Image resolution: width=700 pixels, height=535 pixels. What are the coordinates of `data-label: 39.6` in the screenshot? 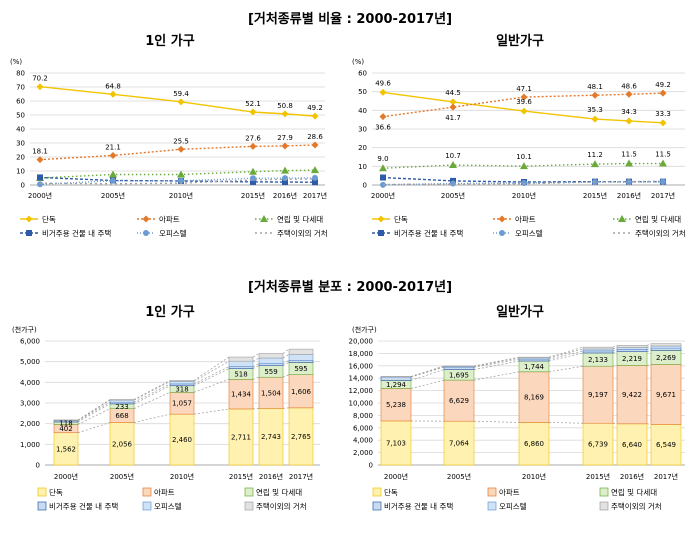 It's located at (524, 102).